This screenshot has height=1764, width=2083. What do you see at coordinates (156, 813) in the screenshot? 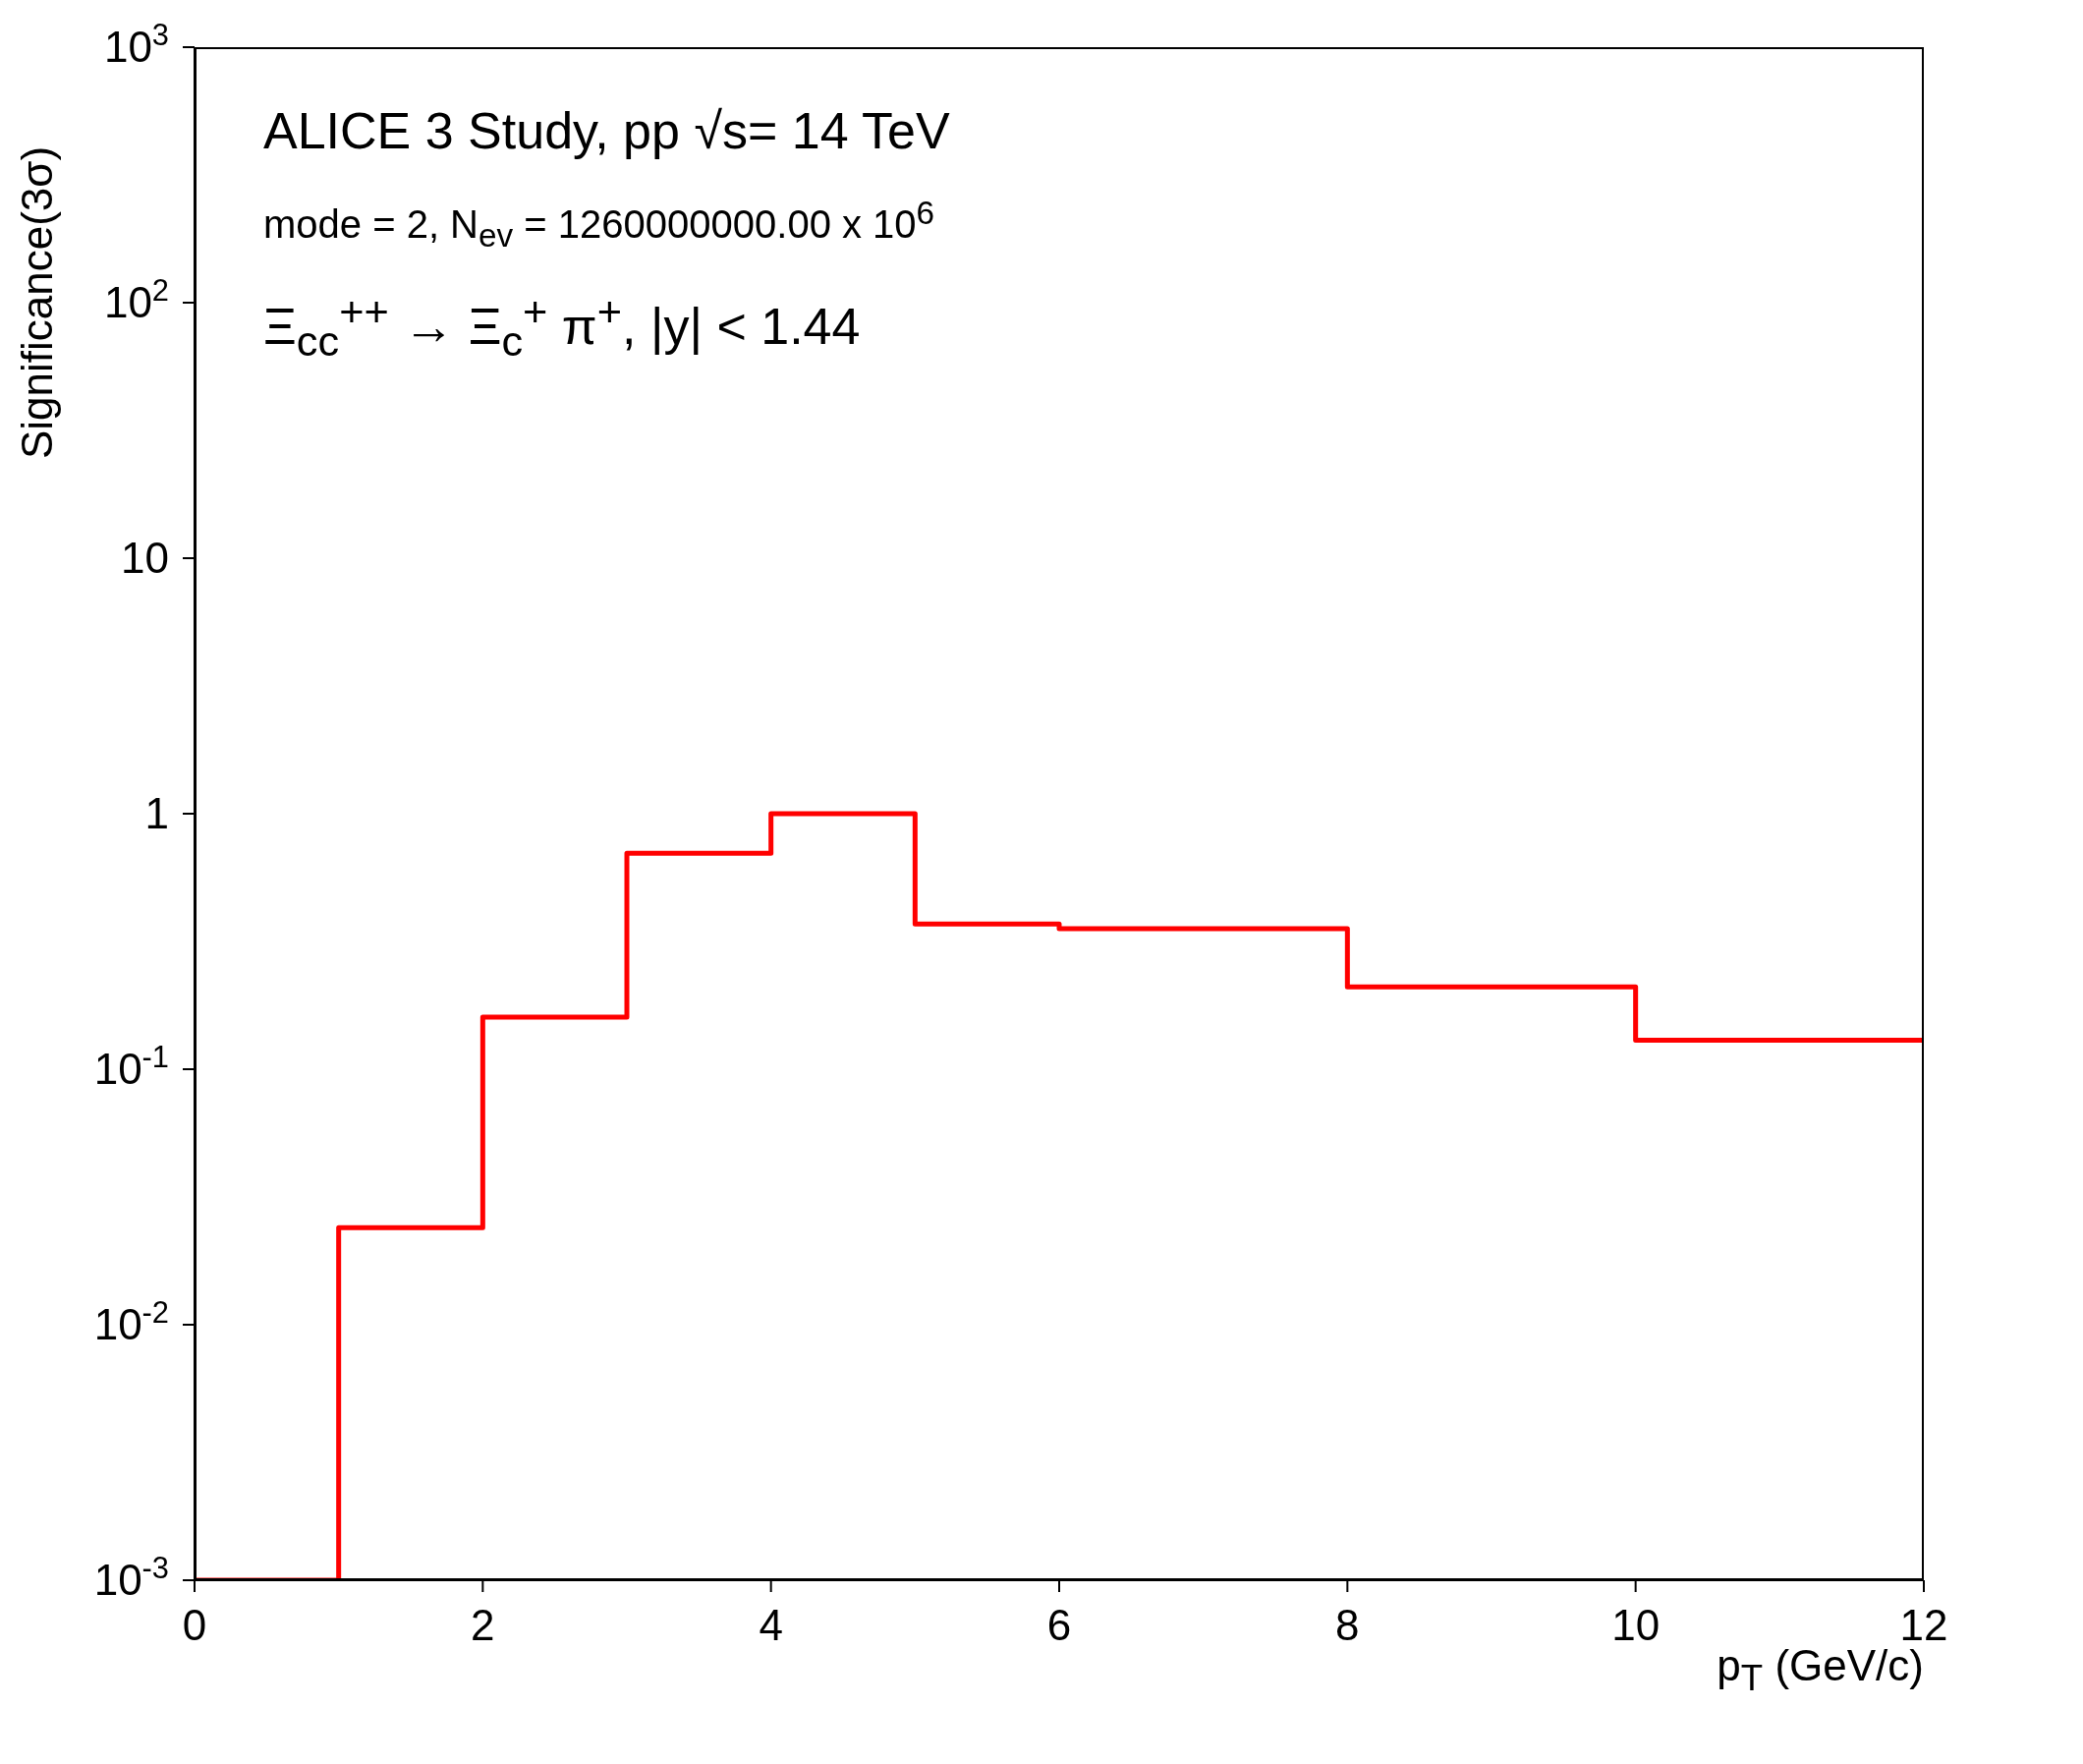
I see `y-tick-label: 1` at bounding box center [156, 813].